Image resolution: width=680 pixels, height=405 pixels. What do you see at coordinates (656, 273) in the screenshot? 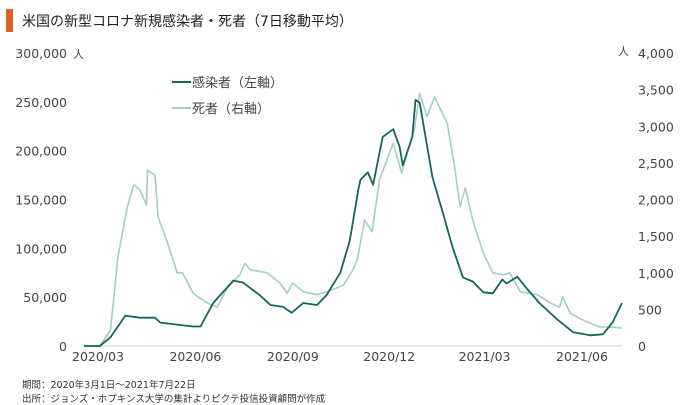
I see `y-right-tick-label: 1,000` at bounding box center [656, 273].